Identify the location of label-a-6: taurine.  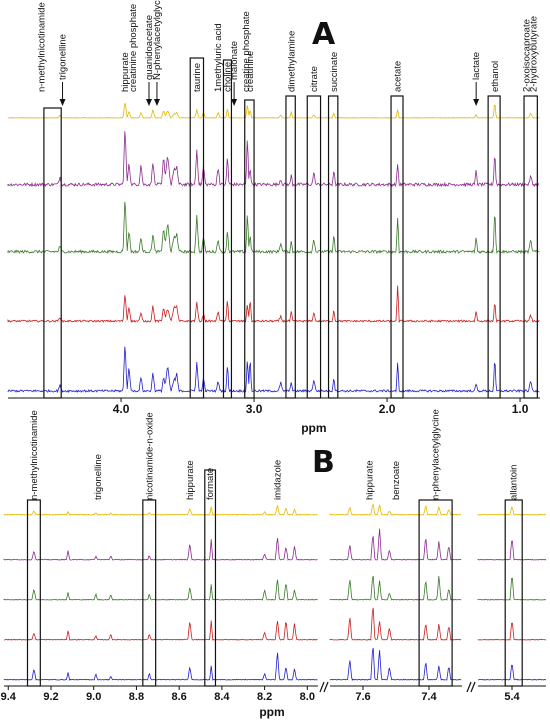
(197, 77).